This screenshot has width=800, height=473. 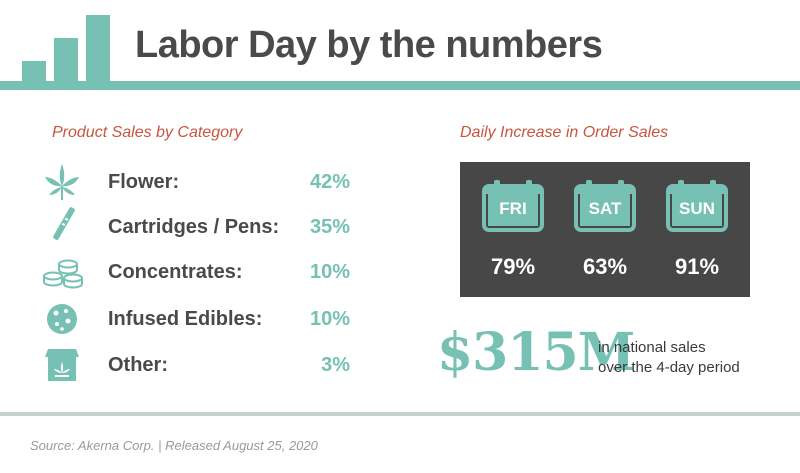 I want to click on day-name: SUN, so click(x=697, y=208).